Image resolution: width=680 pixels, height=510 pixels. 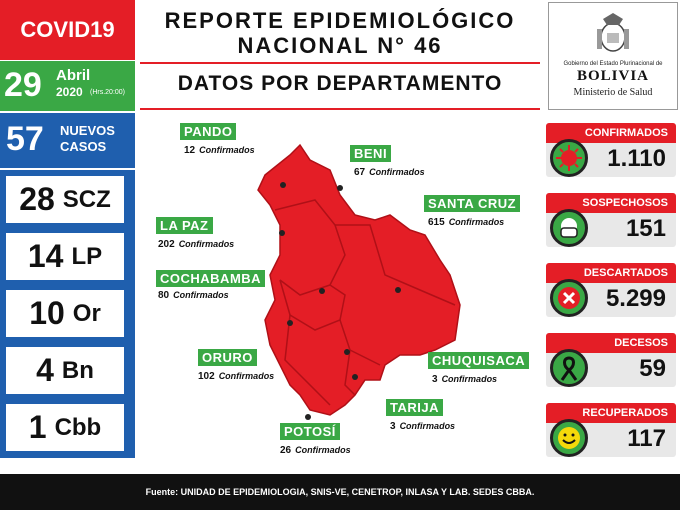 What do you see at coordinates (25, 139) in the screenshot?
I see `new-cases-count: 57` at bounding box center [25, 139].